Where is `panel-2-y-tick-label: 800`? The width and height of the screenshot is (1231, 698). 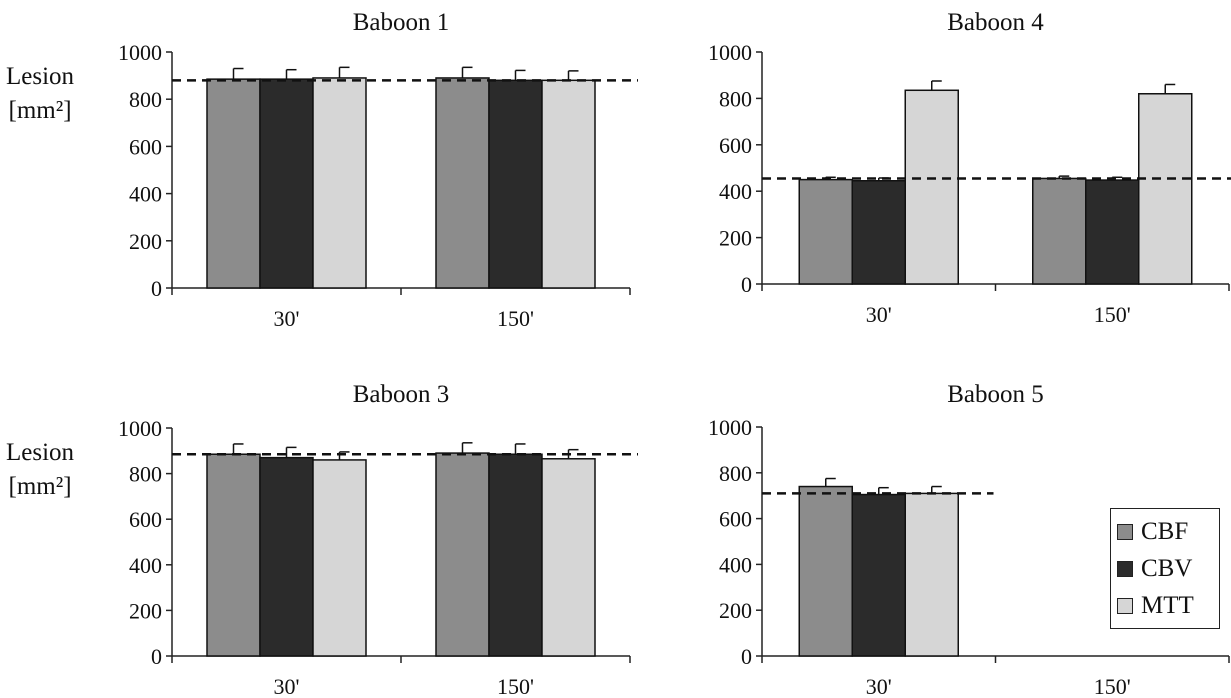
panel-2-y-tick-label: 800 is located at coordinates (735, 98).